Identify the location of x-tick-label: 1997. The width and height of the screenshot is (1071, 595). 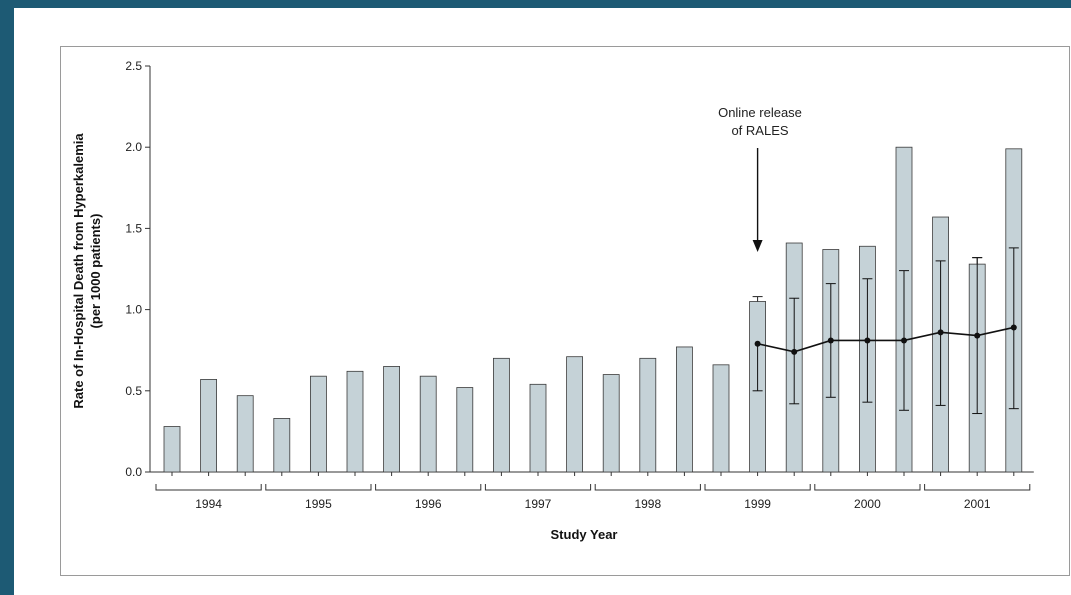
(538, 504).